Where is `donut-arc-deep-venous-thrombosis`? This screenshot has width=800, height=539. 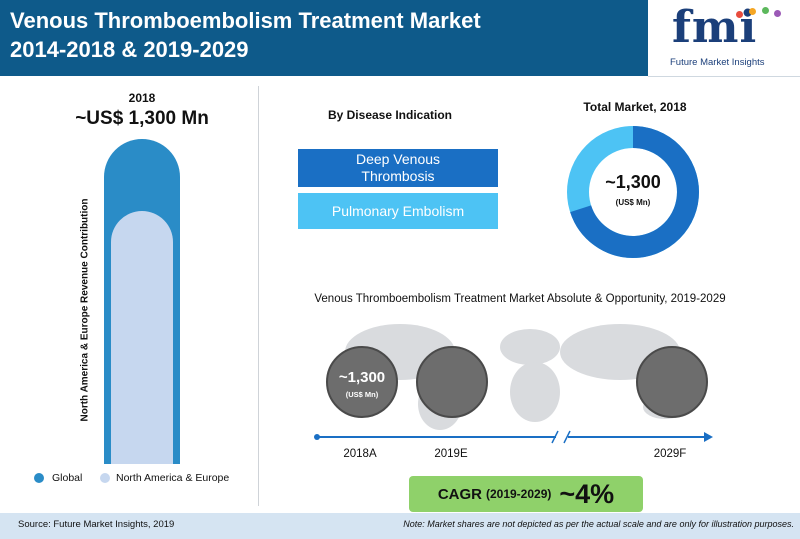
donut-arc-deep-venous-thrombosis is located at coordinates (633, 192).